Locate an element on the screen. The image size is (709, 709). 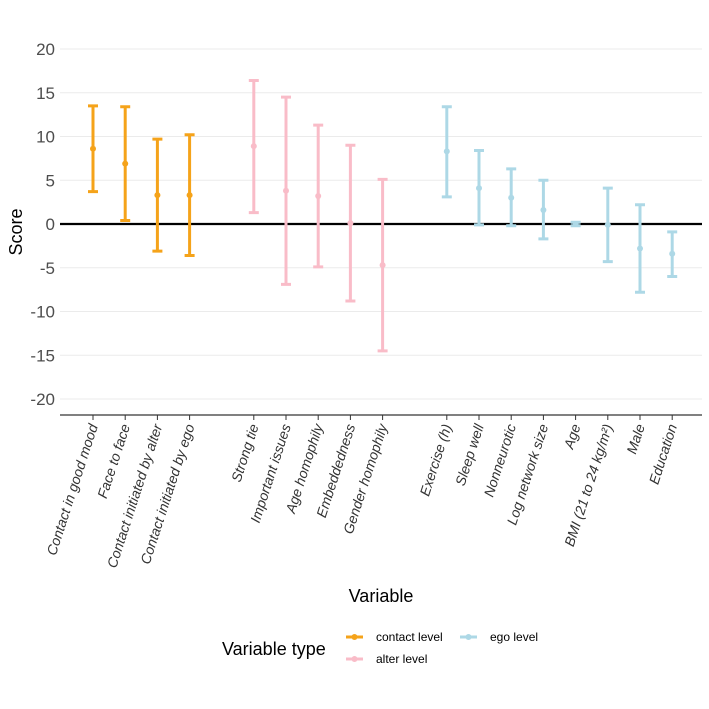
y-tick-label: -20 is located at coordinates (42, 399).